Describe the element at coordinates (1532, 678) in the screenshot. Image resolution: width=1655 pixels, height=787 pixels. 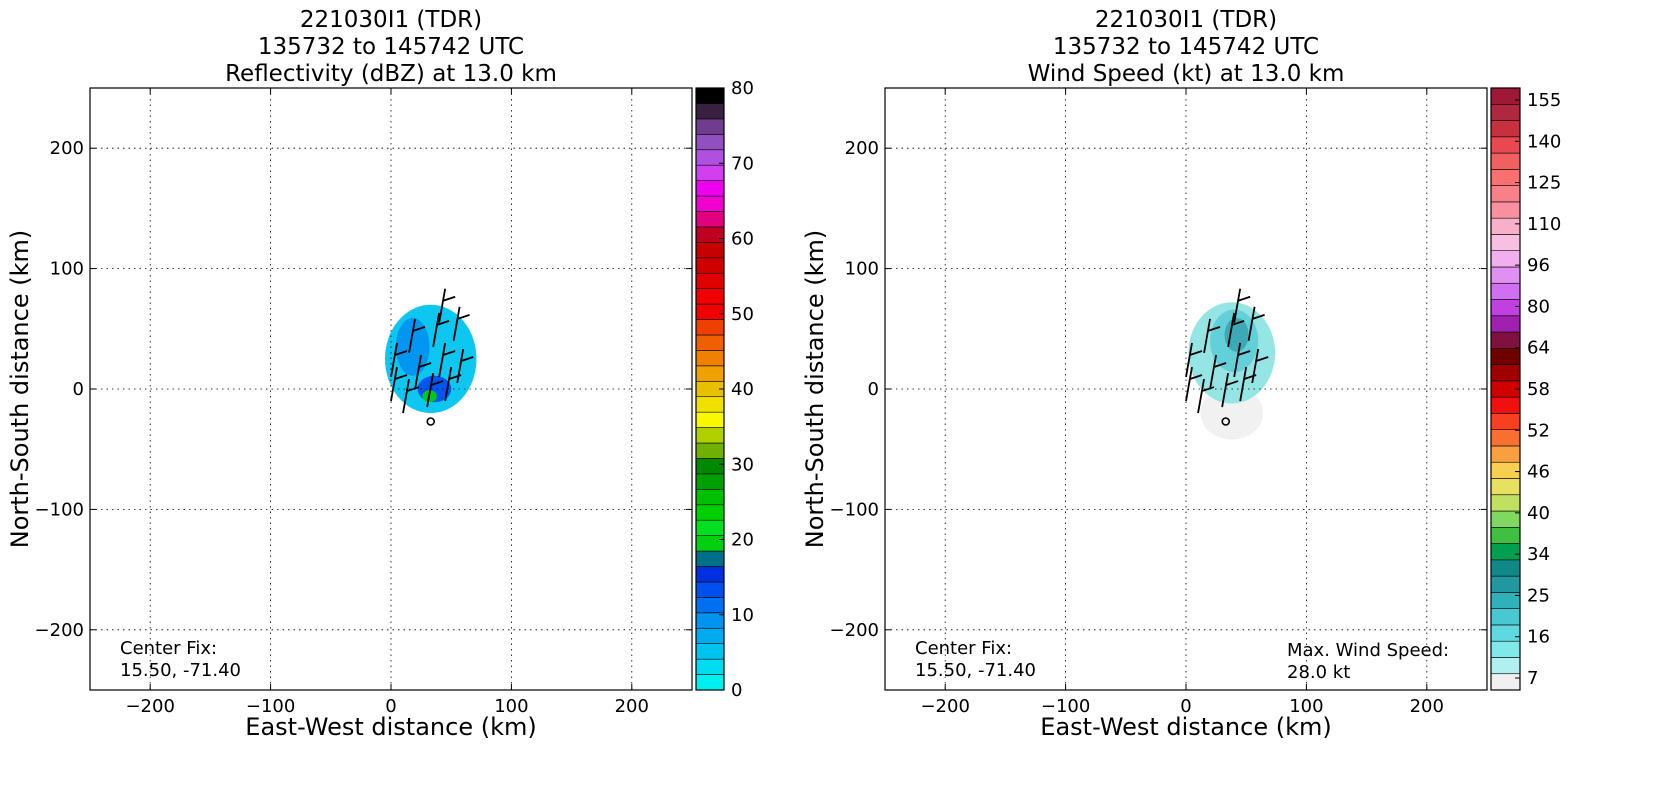
I see `colorbar-tick-label: 7` at that location.